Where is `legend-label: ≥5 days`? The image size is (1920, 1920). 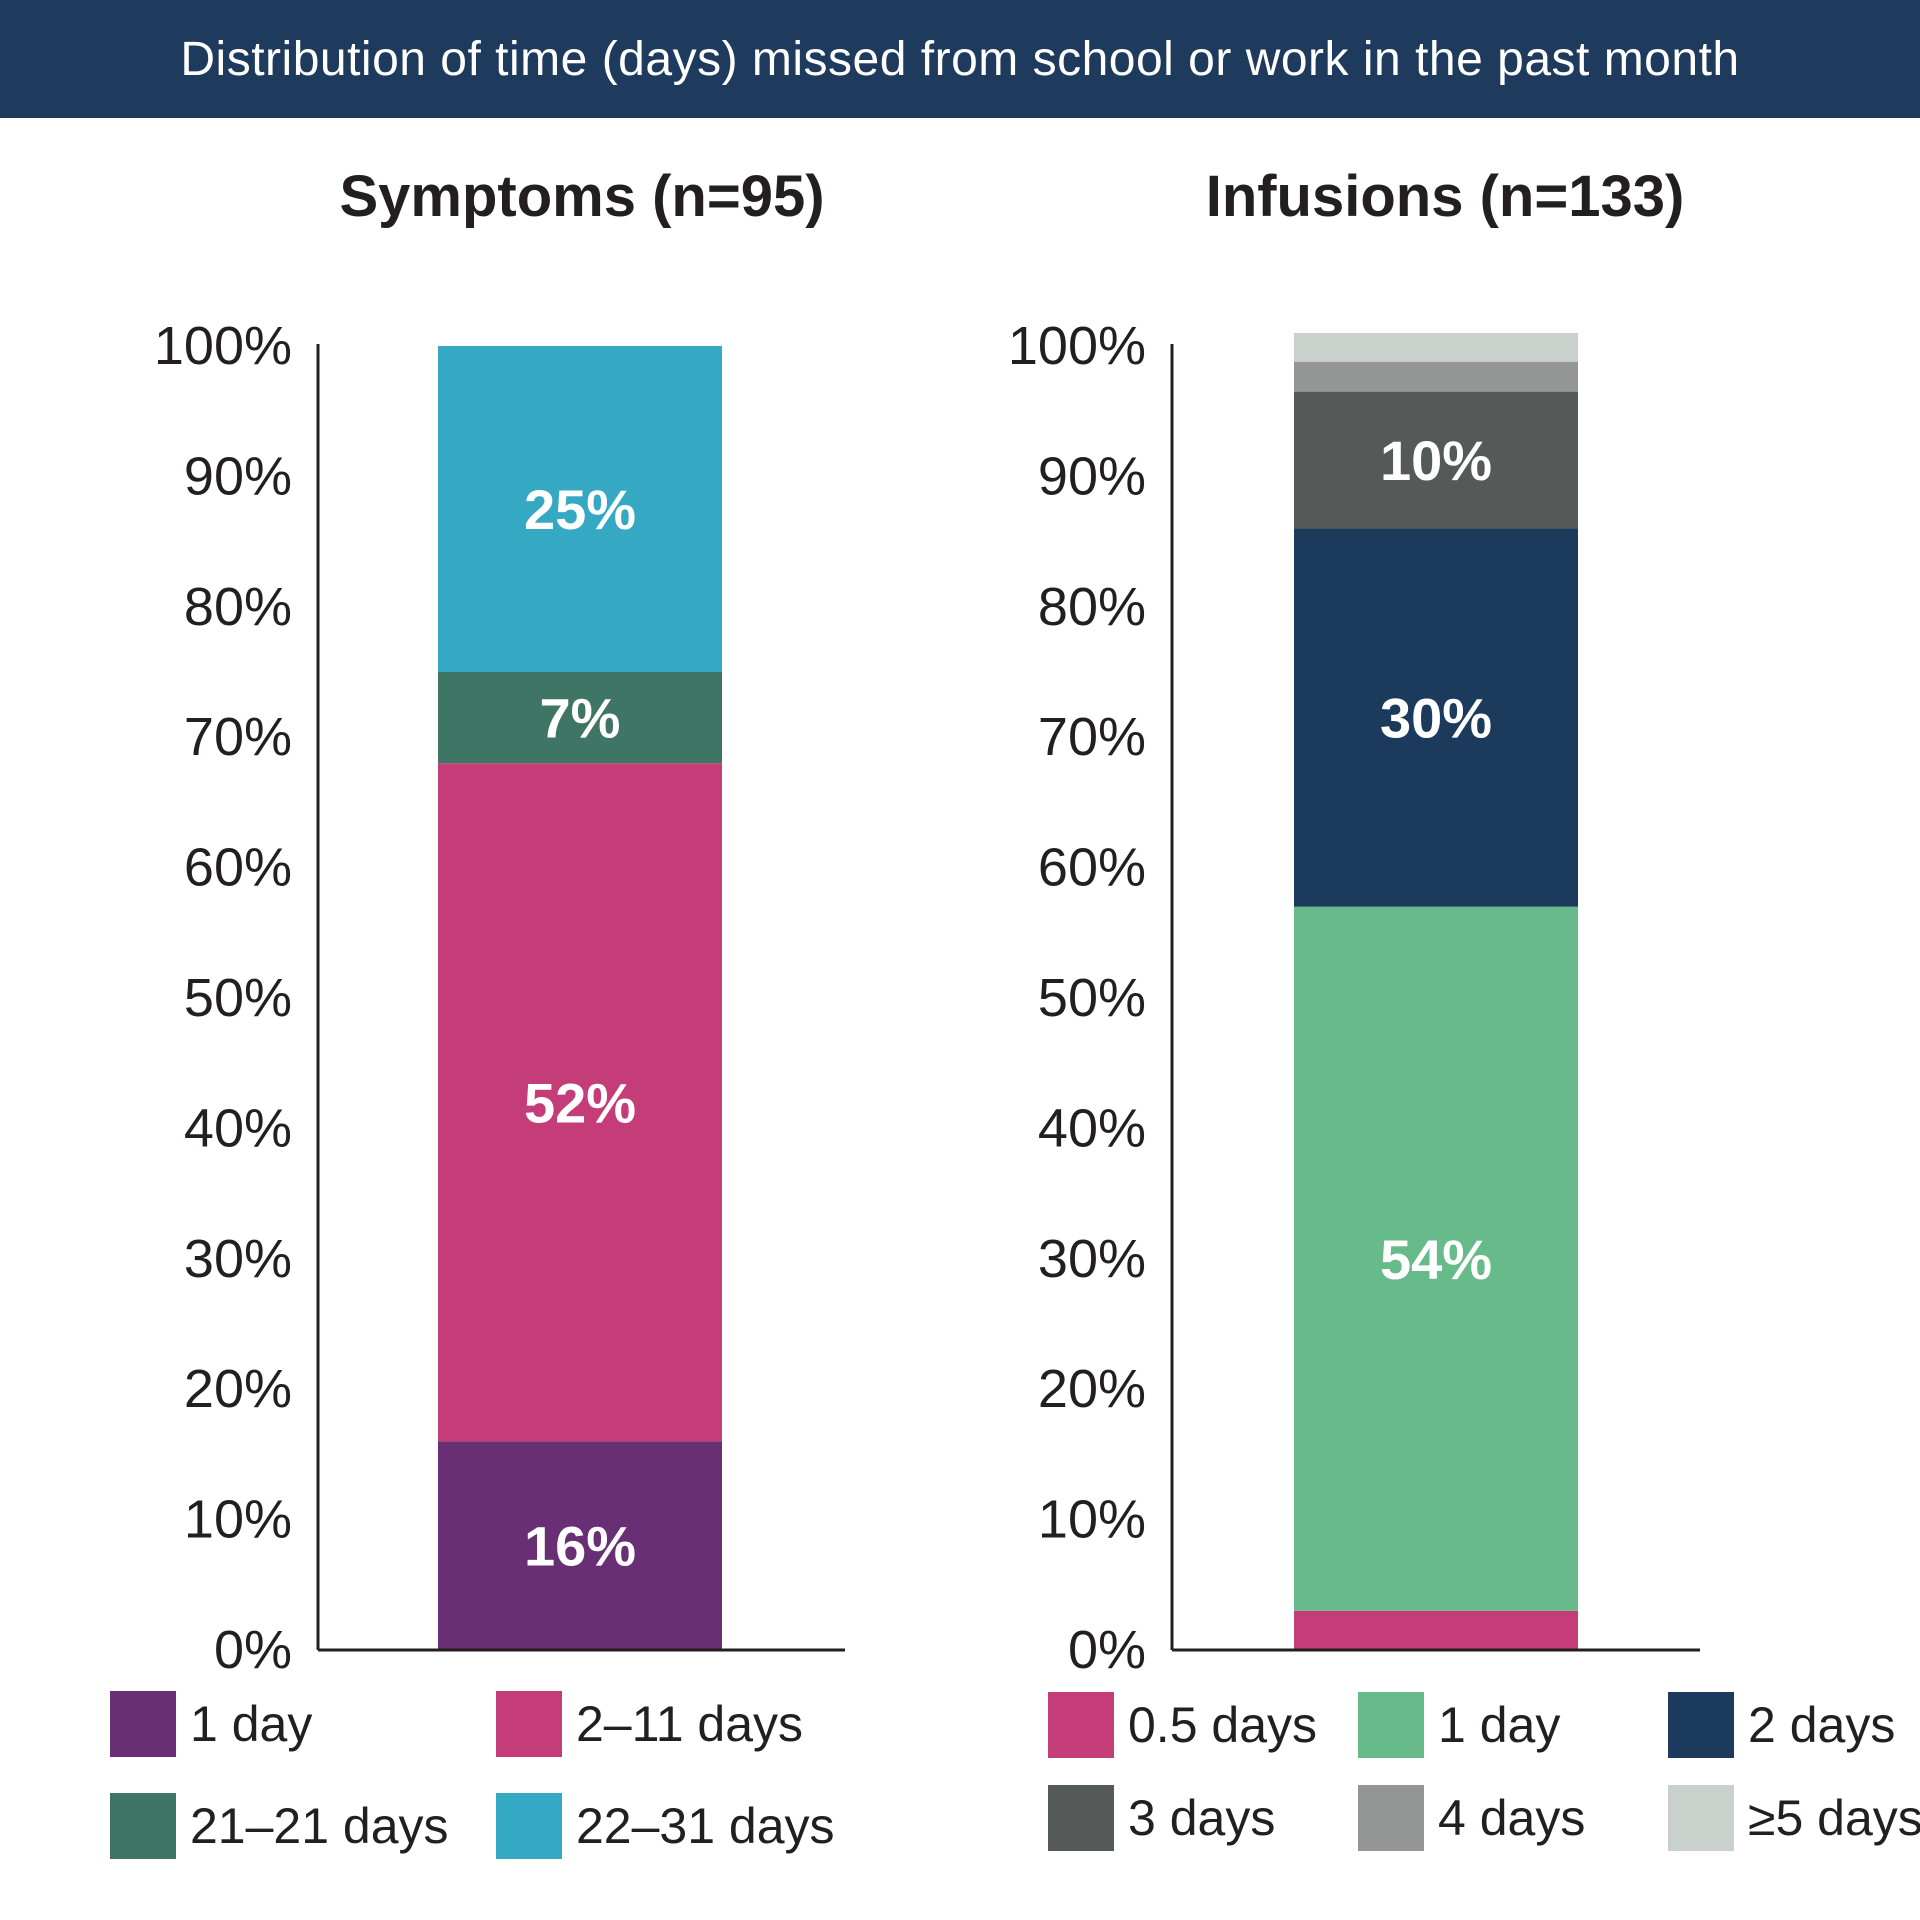
legend-label: ≥5 days is located at coordinates (1834, 1818).